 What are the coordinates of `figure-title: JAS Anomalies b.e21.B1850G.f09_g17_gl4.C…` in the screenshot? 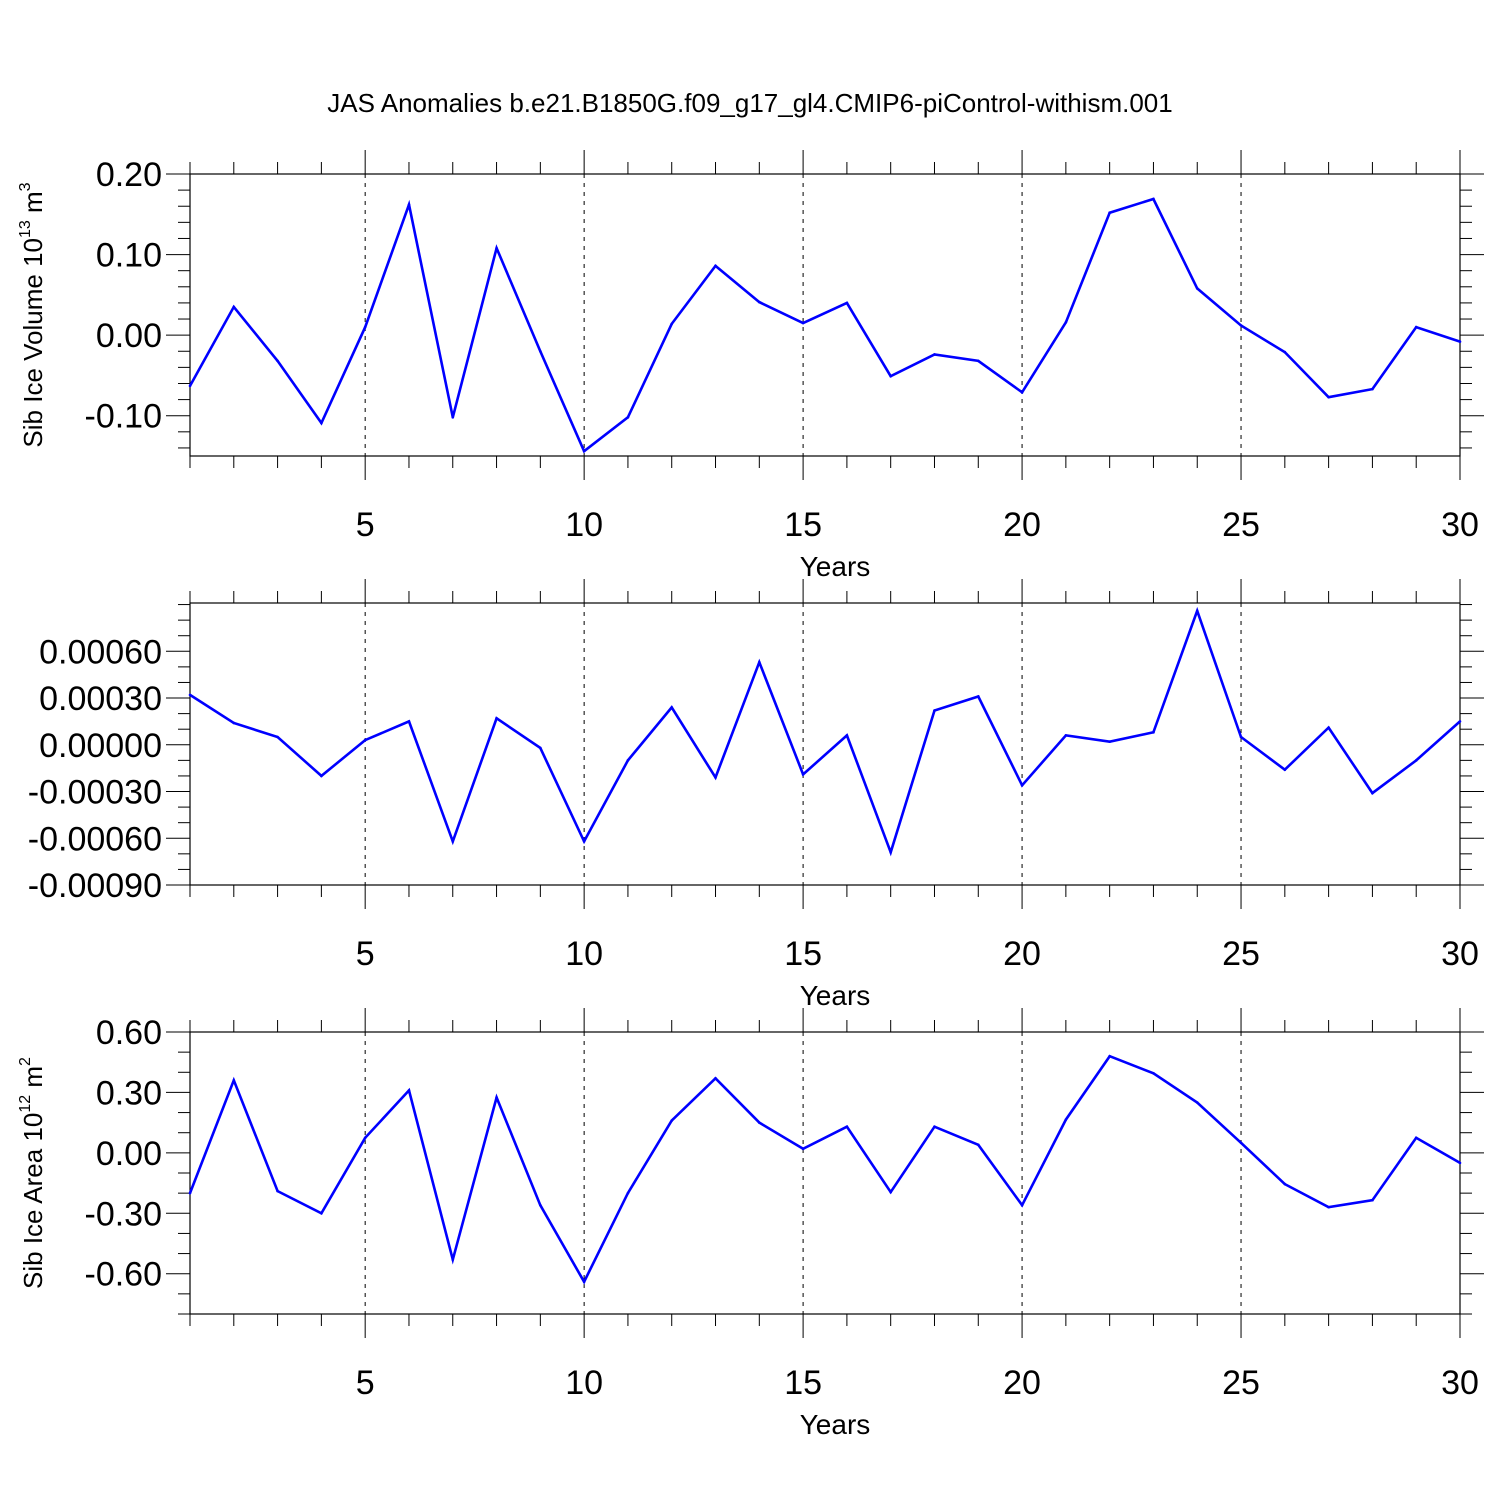 It's located at (749, 103).